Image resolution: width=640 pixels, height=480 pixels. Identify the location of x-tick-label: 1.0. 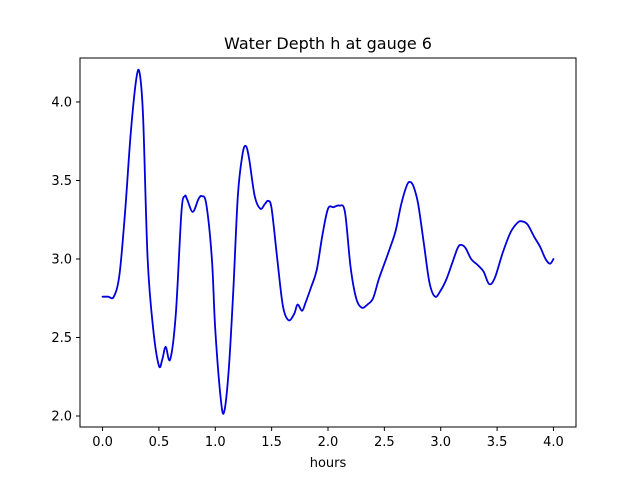
(215, 442).